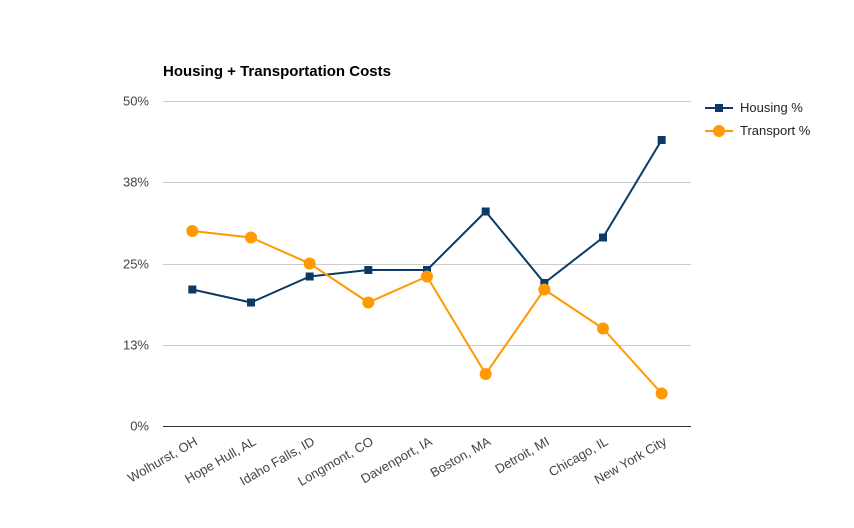 The width and height of the screenshot is (854, 528). I want to click on legend: Housing % Transport %, so click(758, 119).